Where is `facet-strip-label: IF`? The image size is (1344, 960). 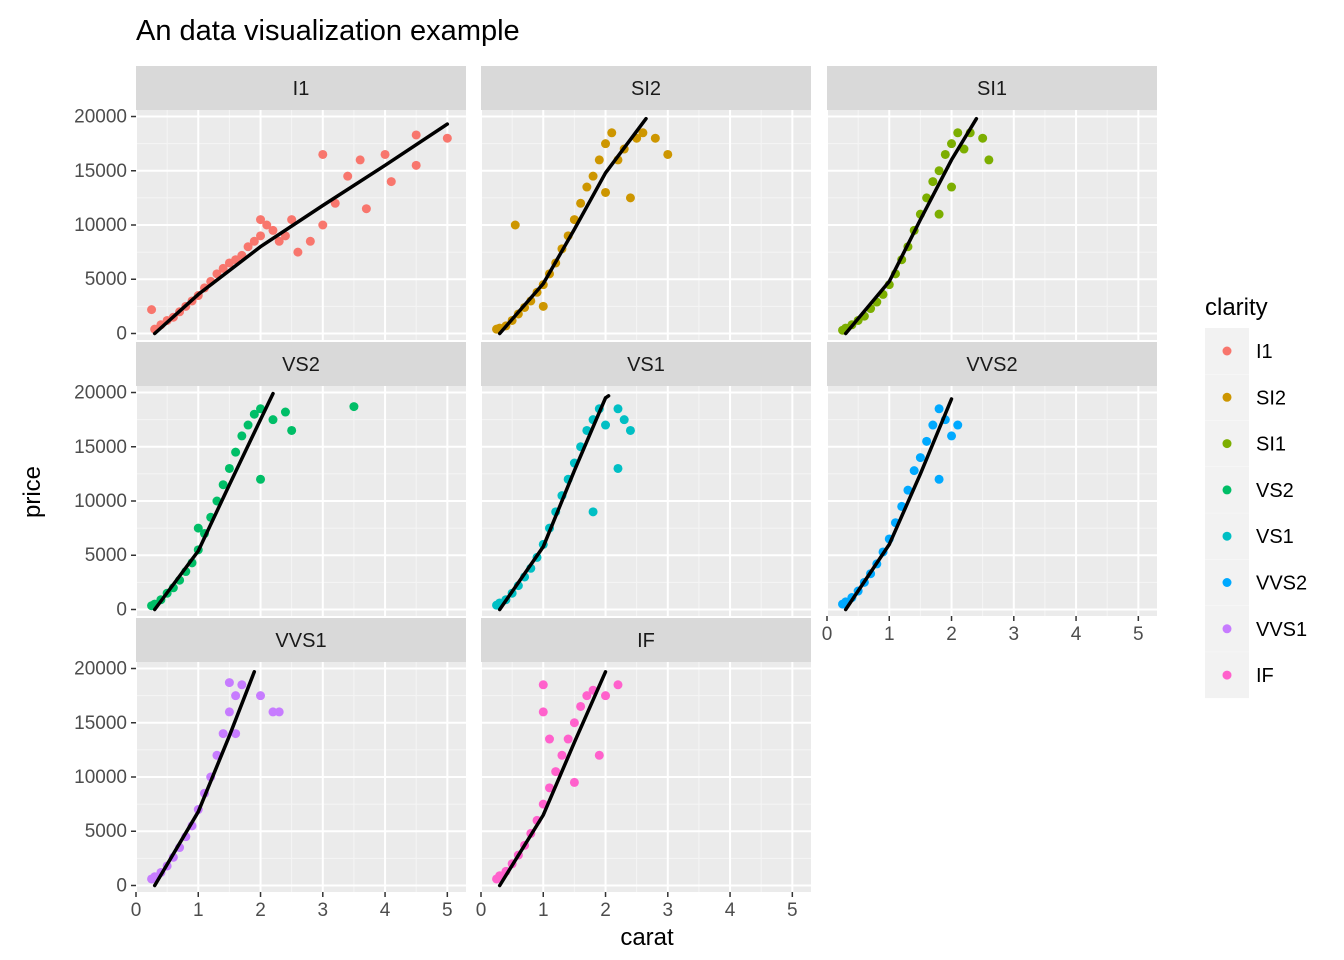 facet-strip-label: IF is located at coordinates (646, 641).